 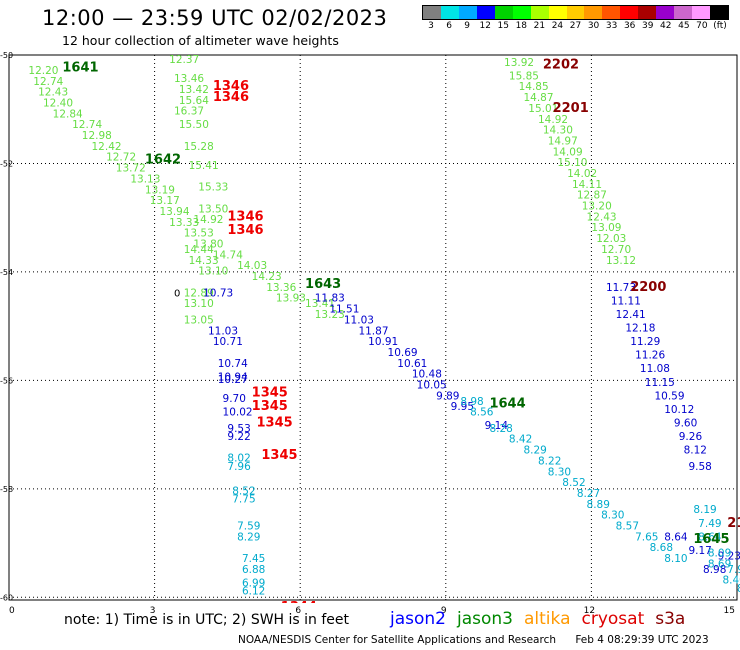 What do you see at coordinates (616, 250) in the screenshot?
I see `wave-height-value: 12.70` at bounding box center [616, 250].